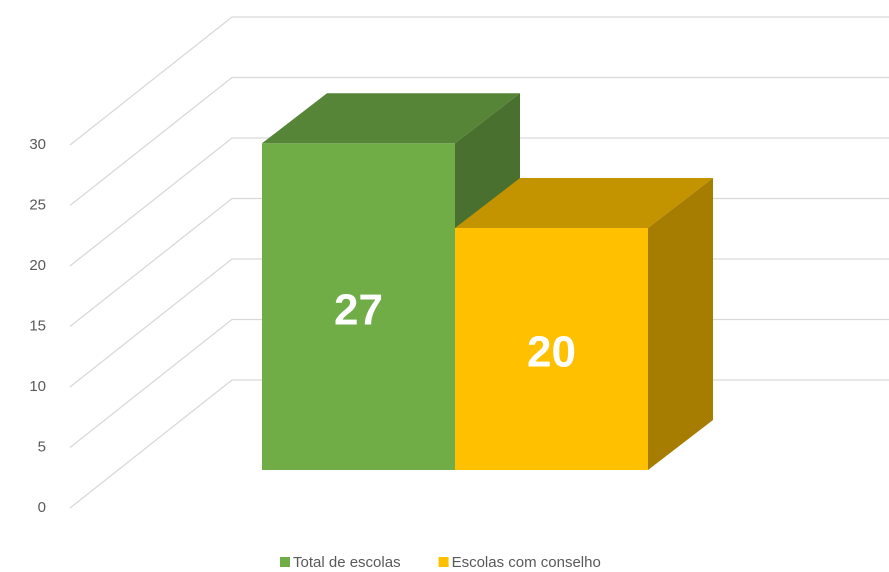 The width and height of the screenshot is (889, 572). What do you see at coordinates (37, 144) in the screenshot?
I see `y-tick-label: 30` at bounding box center [37, 144].